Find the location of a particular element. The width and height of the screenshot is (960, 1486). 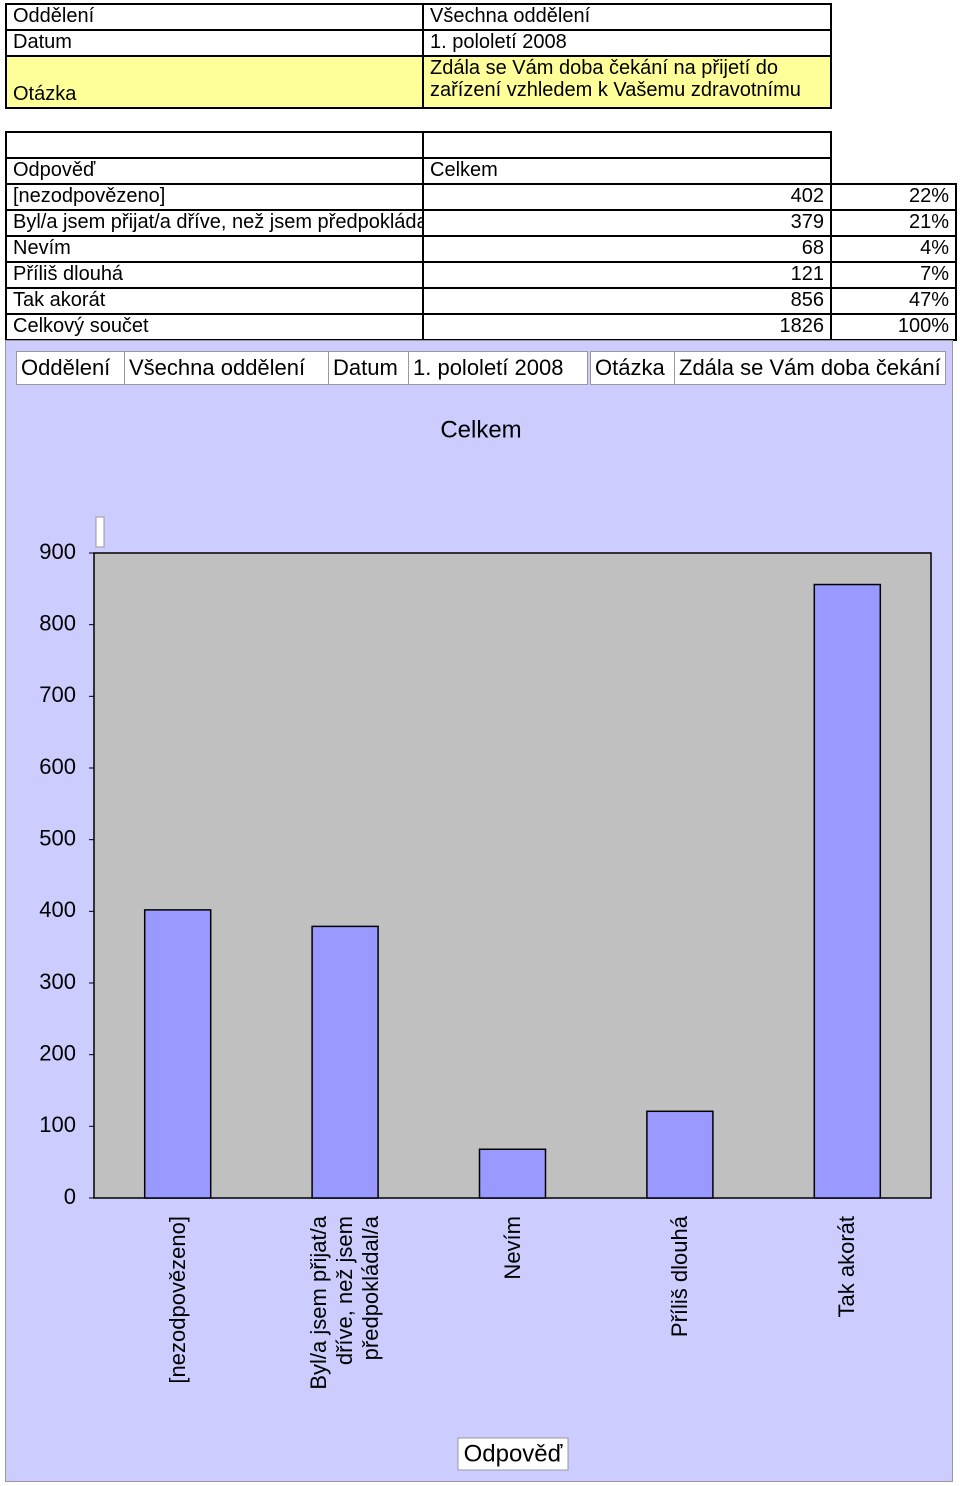

filter-field: Datum is located at coordinates (369, 368).